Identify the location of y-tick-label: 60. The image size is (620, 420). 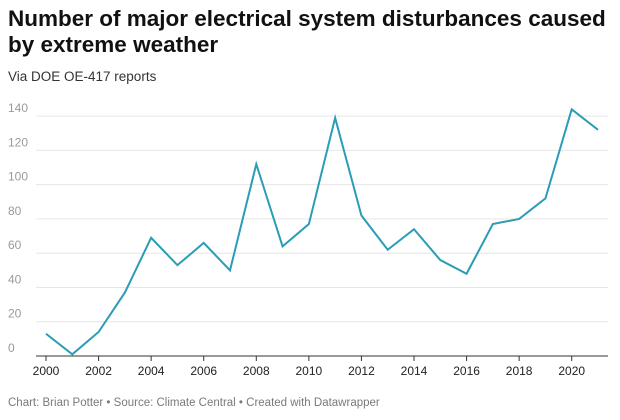
(15, 245).